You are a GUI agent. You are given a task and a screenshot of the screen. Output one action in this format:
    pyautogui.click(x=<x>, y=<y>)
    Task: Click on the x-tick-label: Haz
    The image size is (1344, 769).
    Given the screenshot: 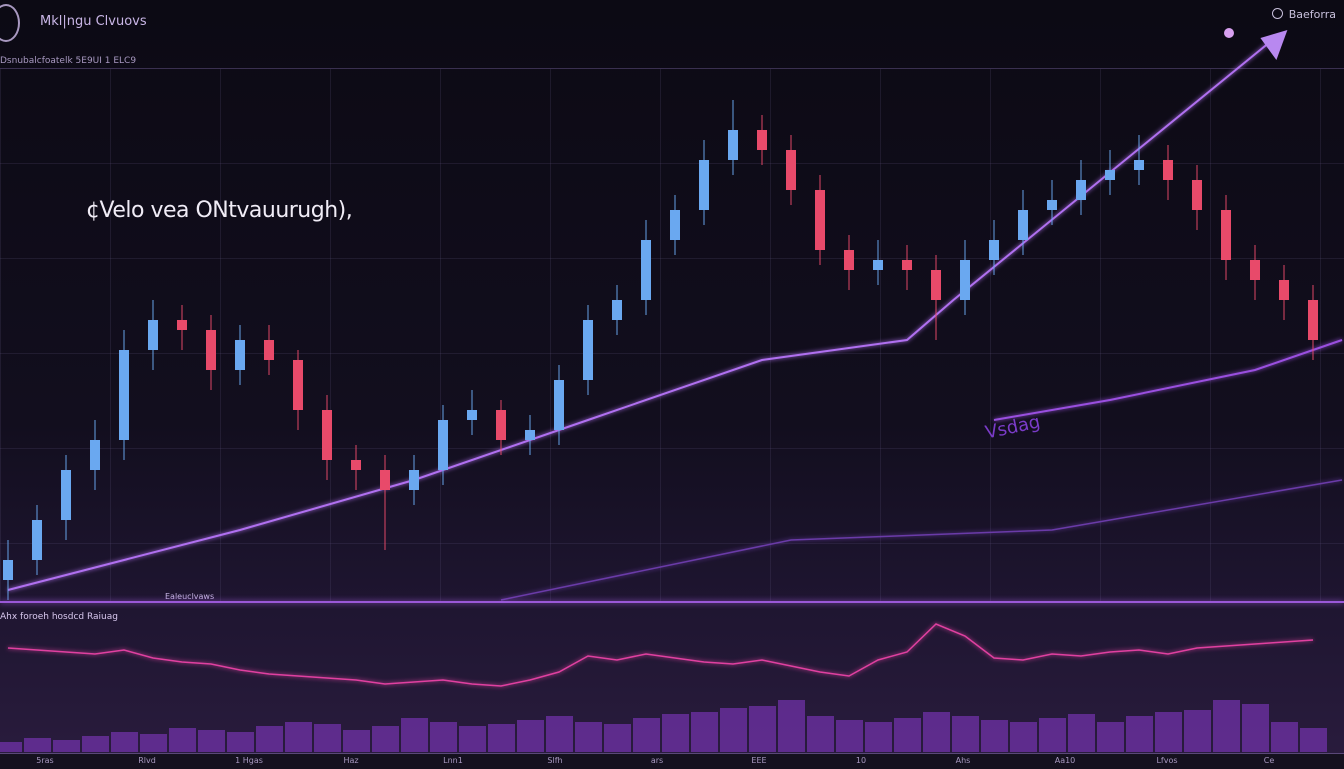 What is the action you would take?
    pyautogui.click(x=351, y=760)
    